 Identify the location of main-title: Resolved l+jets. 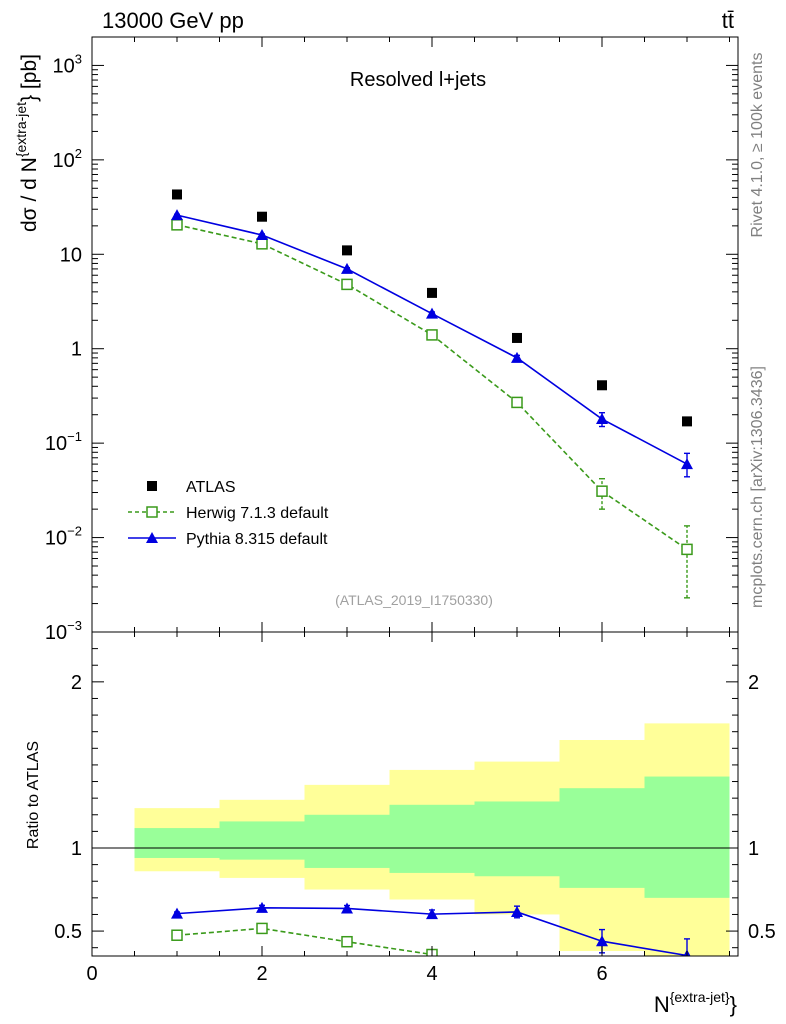
(418, 80).